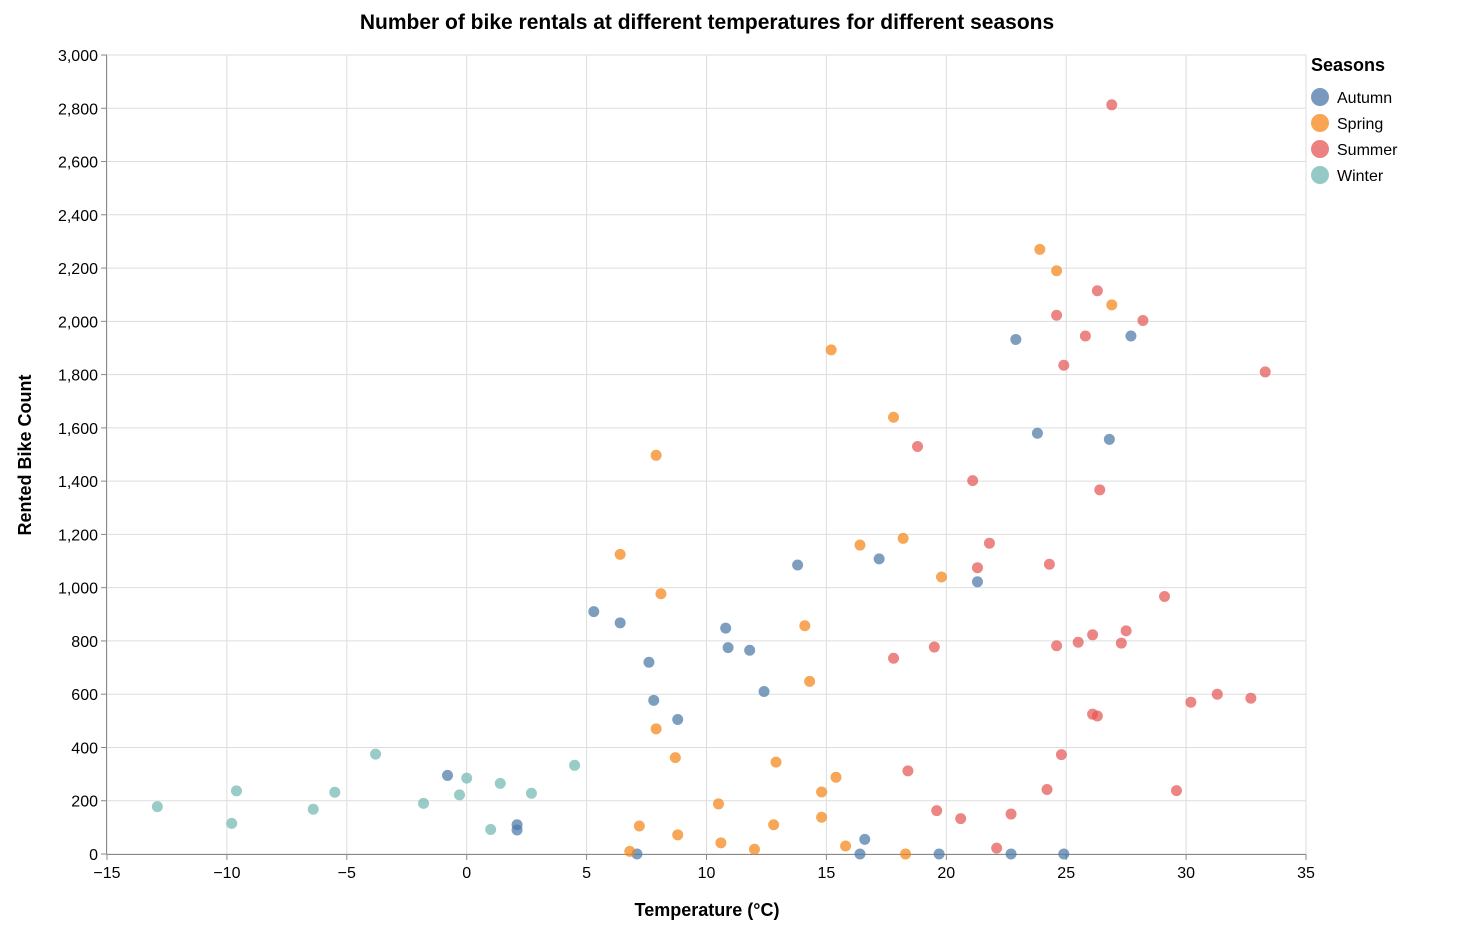  I want to click on x-tick-label: 0, so click(466, 873).